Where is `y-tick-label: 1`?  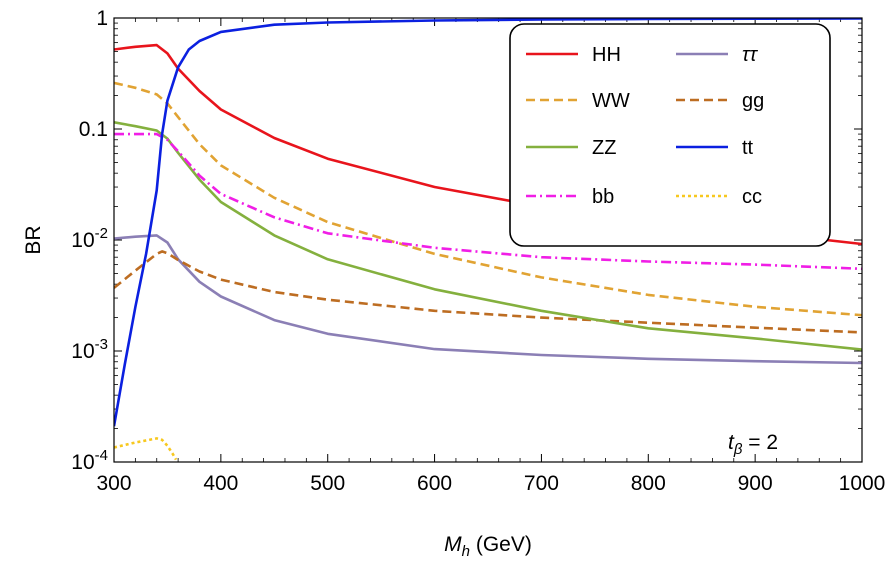
y-tick-label: 1 is located at coordinates (102, 18).